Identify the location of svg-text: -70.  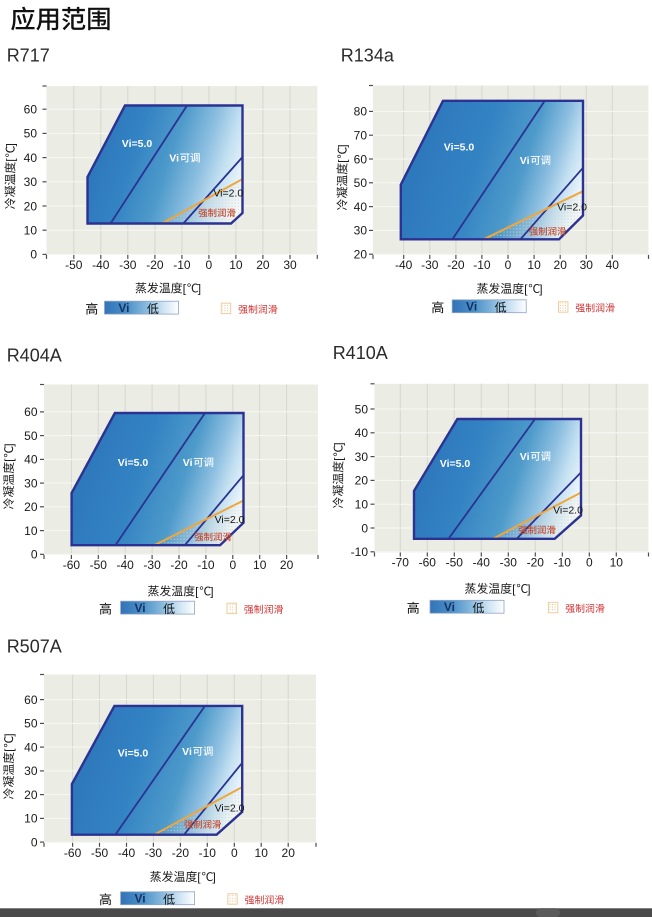
(401, 563).